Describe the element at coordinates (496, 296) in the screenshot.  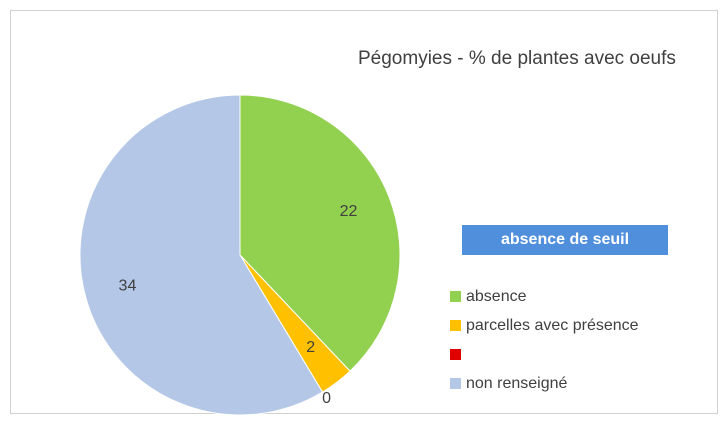
I see `legend-label: absence` at that location.